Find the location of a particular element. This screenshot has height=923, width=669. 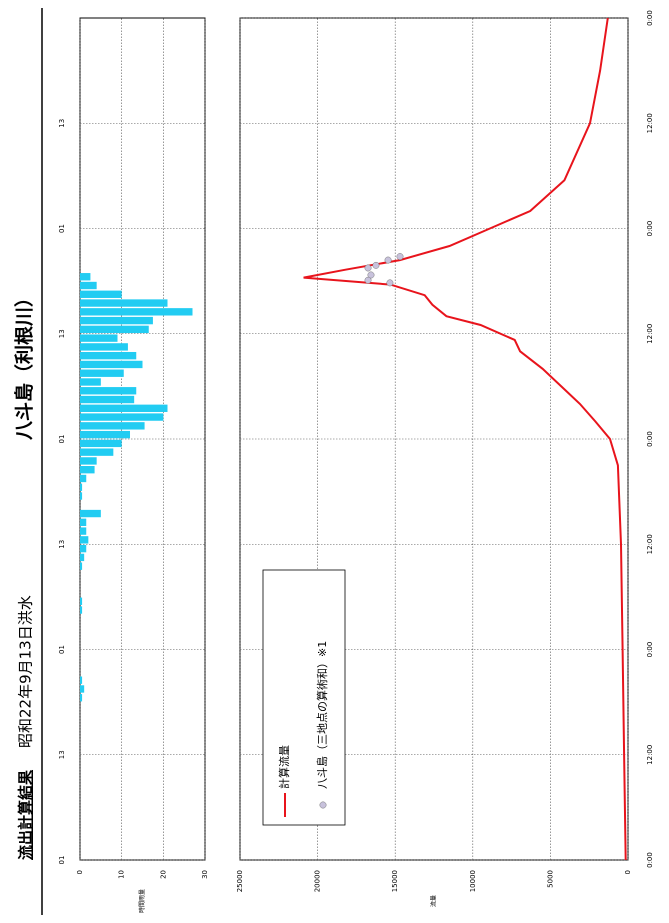

header-event: 昭和22年9月13日洪水 is located at coordinates (26, 671).